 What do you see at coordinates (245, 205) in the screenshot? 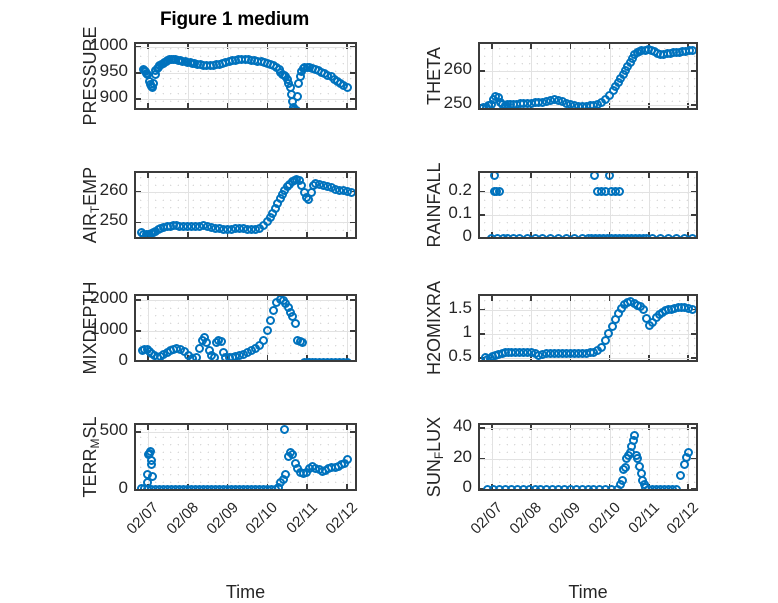
I see `plot-panel-airtemp` at bounding box center [245, 205].